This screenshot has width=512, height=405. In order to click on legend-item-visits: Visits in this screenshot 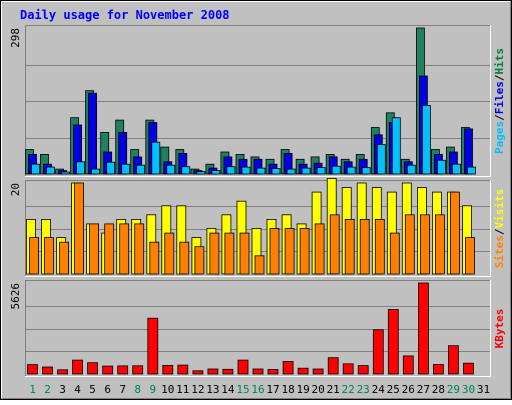, I will do `click(499, 209)`.